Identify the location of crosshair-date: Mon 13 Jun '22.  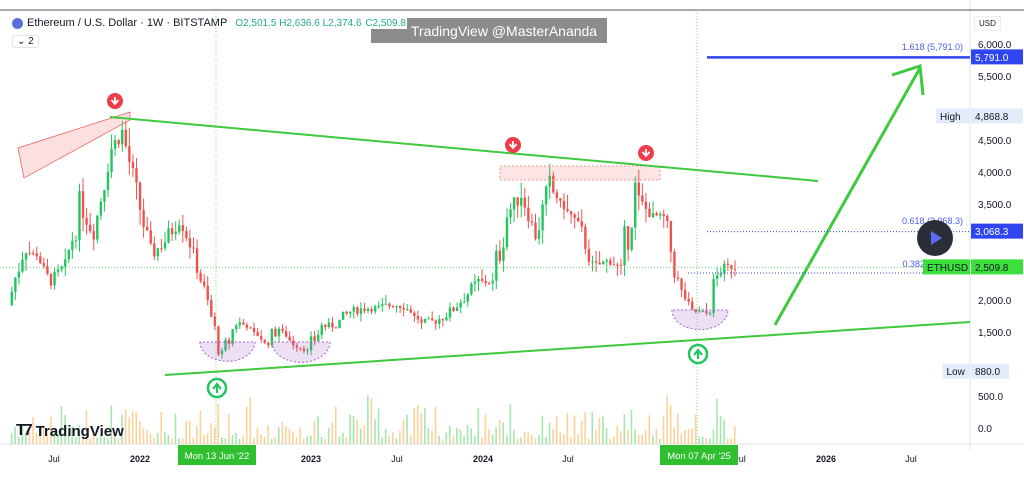
(217, 456).